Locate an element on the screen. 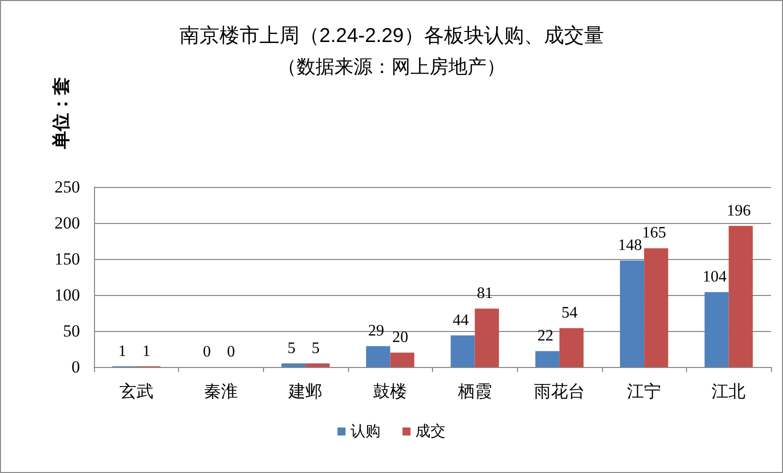  data-label: 44 is located at coordinates (460, 320).